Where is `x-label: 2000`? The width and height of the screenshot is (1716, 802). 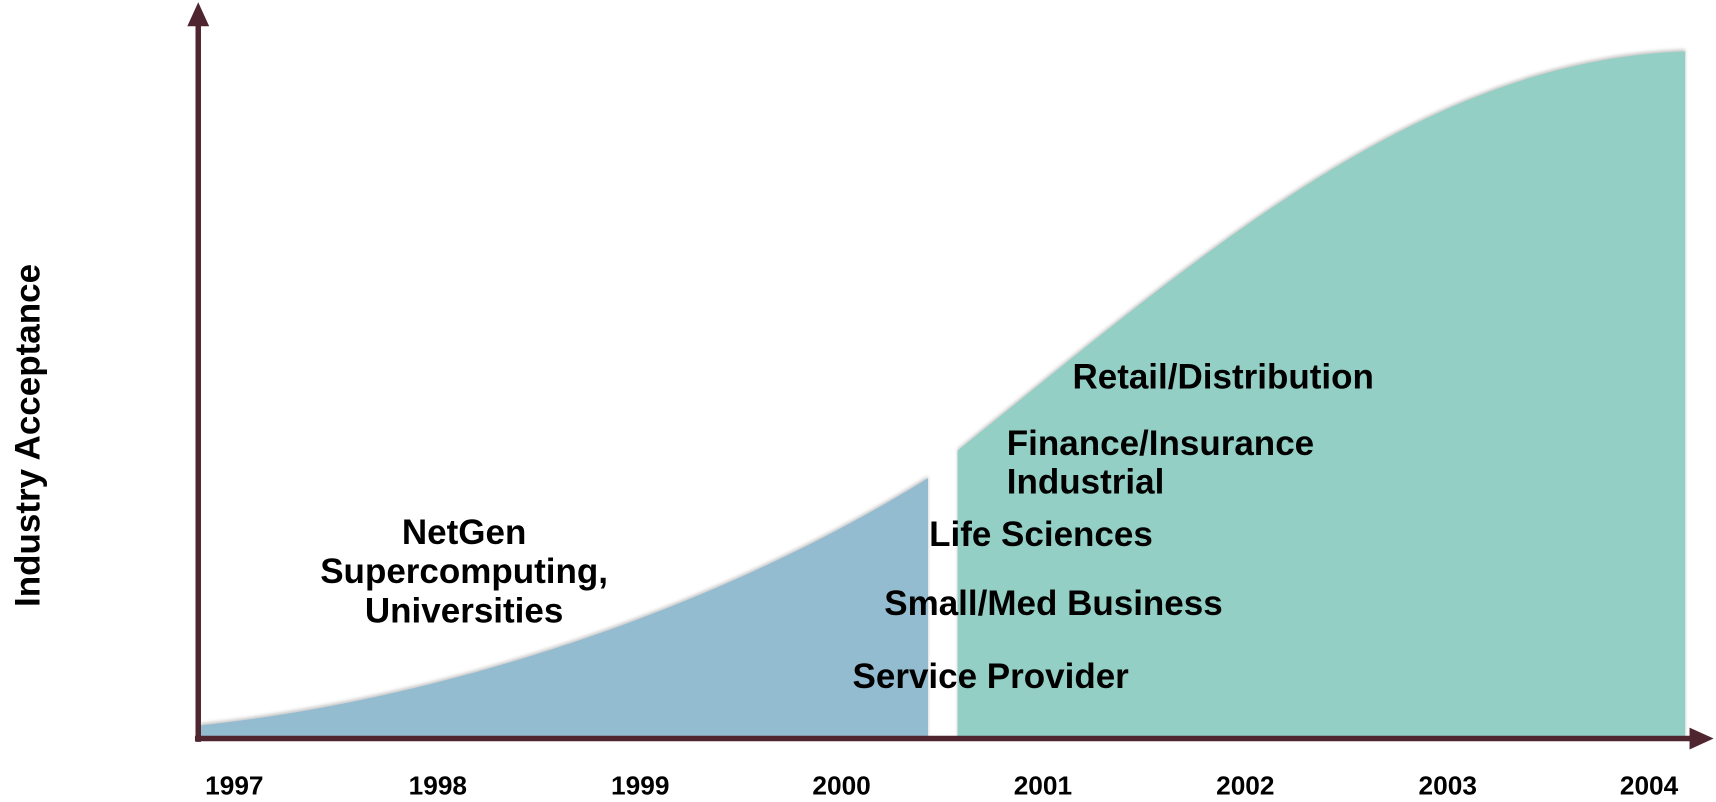 x-label: 2000 is located at coordinates (841, 785).